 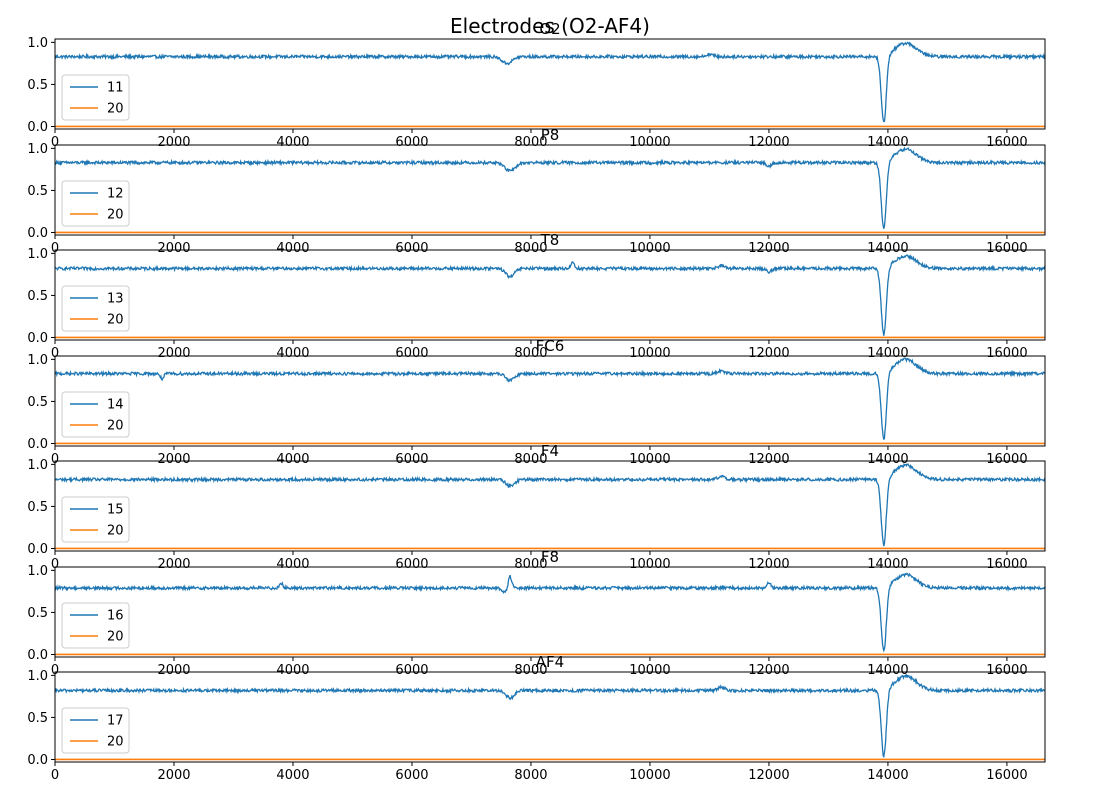 What do you see at coordinates (115, 88) in the screenshot?
I see `legend-label-11: 11` at bounding box center [115, 88].